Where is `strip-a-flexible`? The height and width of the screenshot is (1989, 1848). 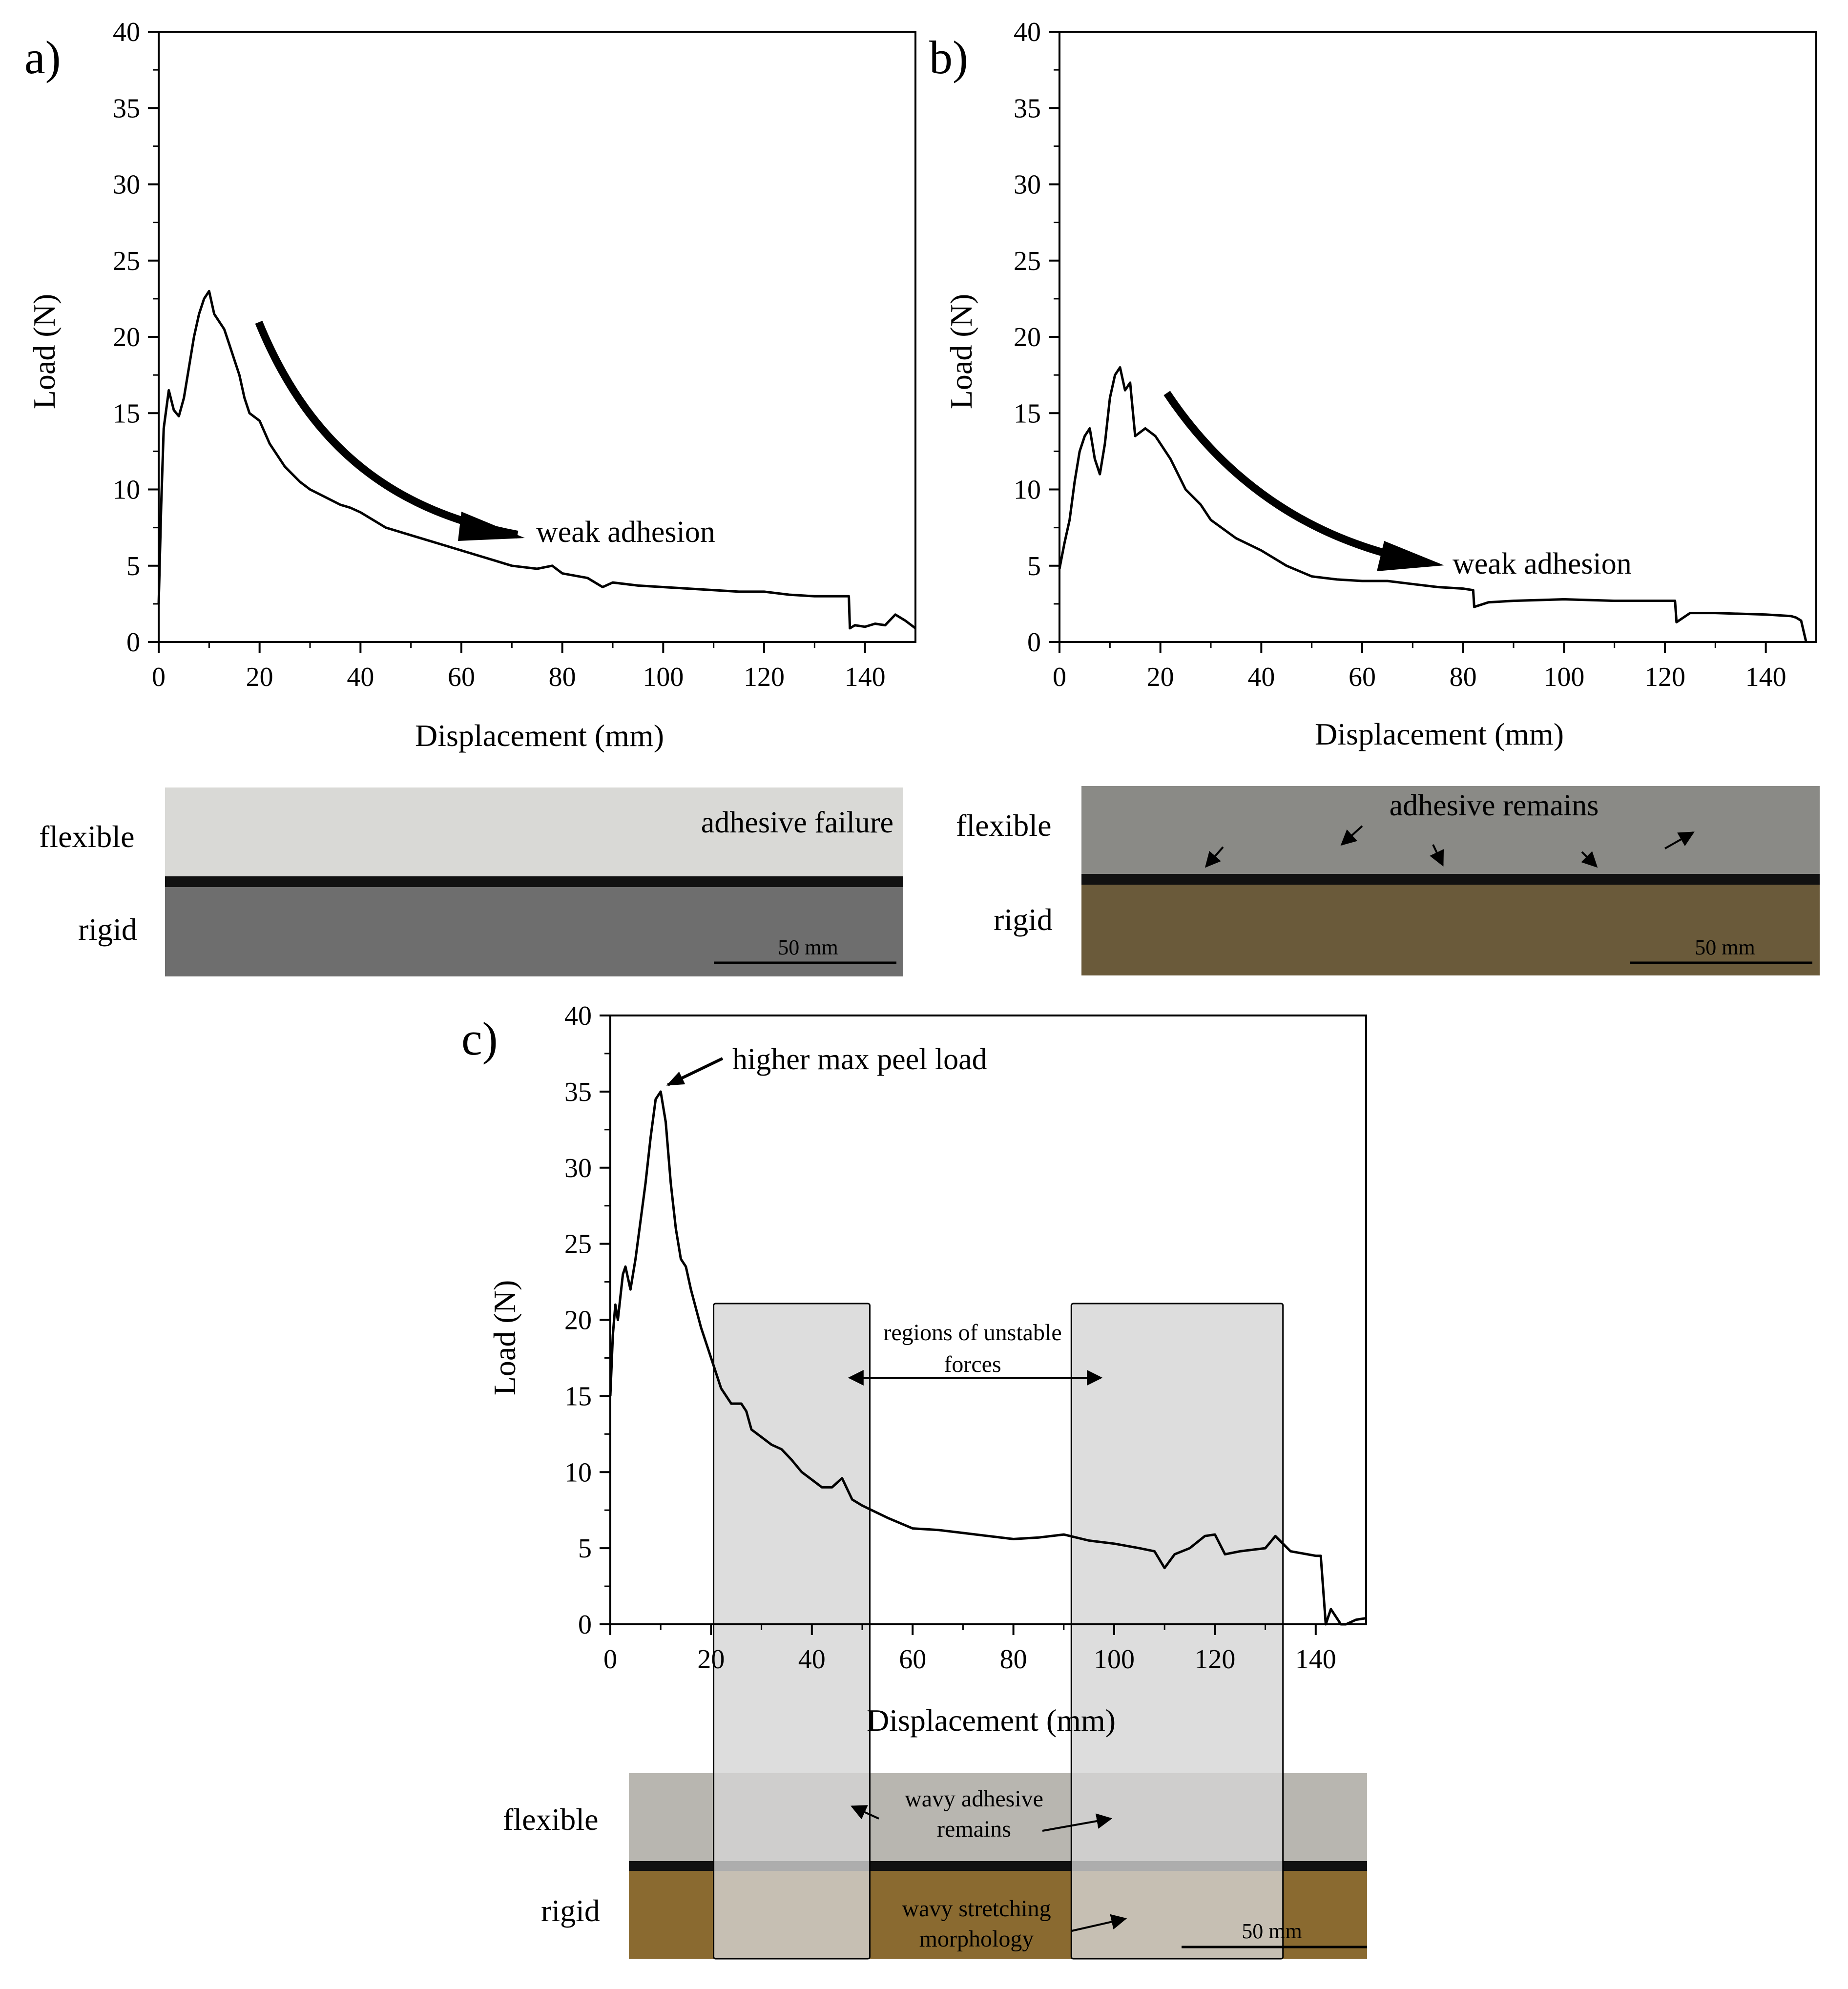
strip-a-flexible is located at coordinates (534, 831).